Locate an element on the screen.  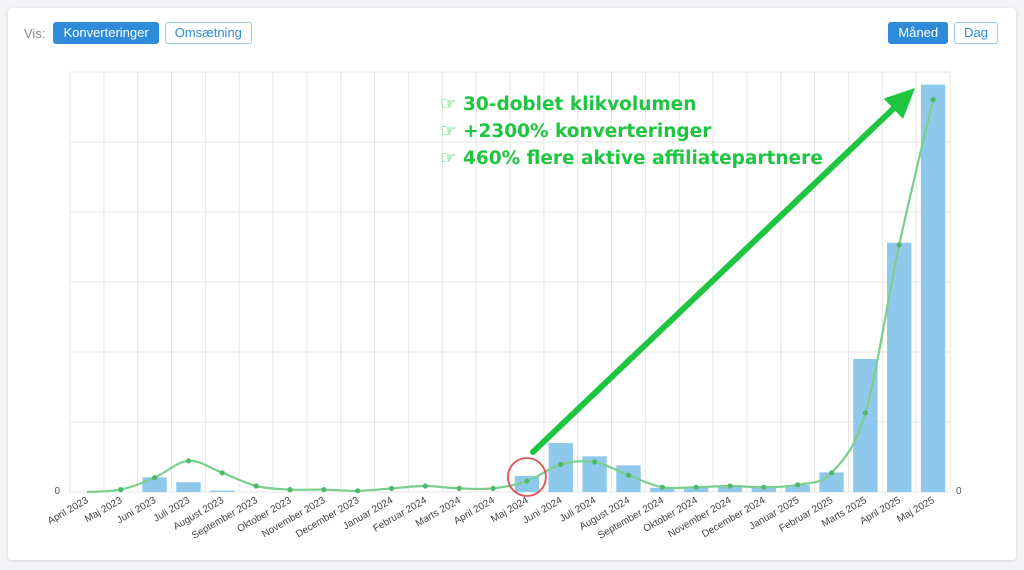
tab-maaned: Måned is located at coordinates (918, 33).